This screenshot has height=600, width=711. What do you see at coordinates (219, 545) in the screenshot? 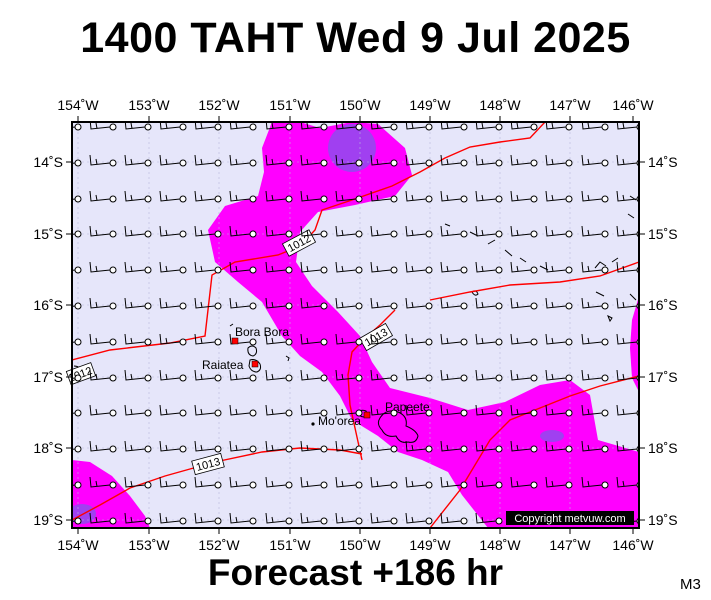
I see `lon-label: 152˚W` at bounding box center [219, 545].